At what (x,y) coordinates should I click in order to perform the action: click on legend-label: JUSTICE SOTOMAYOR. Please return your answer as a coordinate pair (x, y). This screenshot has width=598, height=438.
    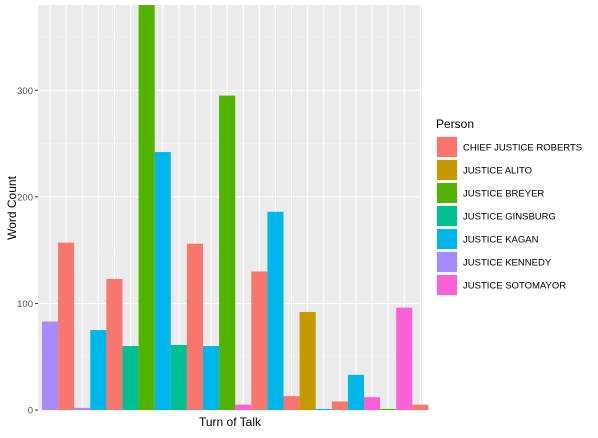
    Looking at the image, I should click on (514, 286).